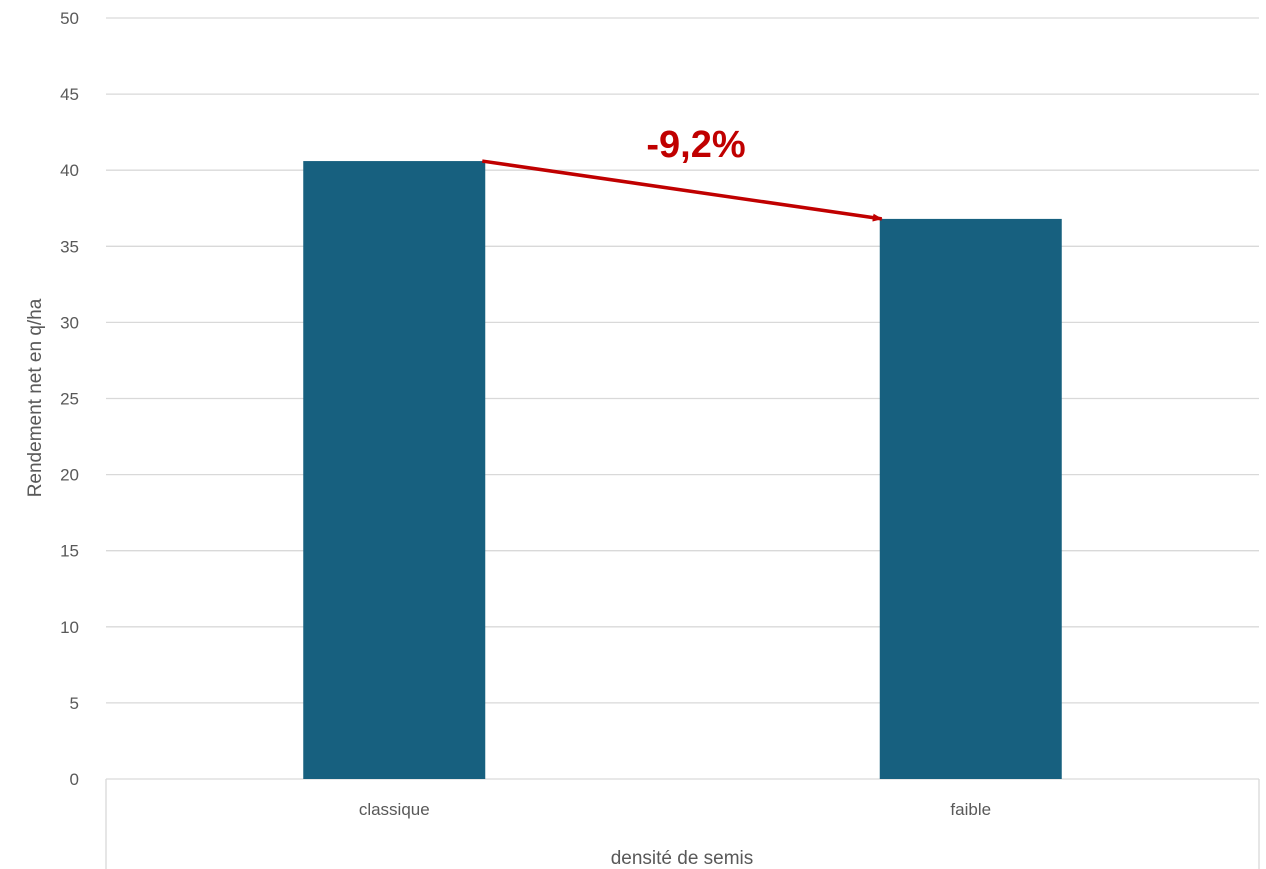 The image size is (1266, 869). I want to click on y-tick-label: 25, so click(69, 399).